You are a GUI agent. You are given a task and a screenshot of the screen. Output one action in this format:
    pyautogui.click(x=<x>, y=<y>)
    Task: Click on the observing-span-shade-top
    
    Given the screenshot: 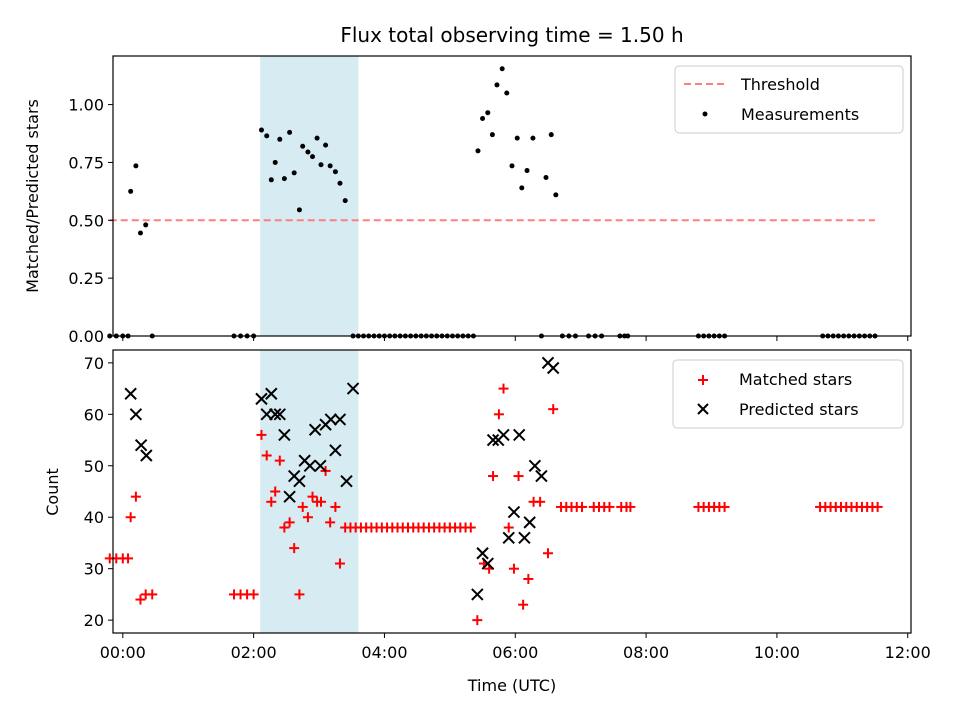 What is the action you would take?
    pyautogui.click(x=309, y=196)
    